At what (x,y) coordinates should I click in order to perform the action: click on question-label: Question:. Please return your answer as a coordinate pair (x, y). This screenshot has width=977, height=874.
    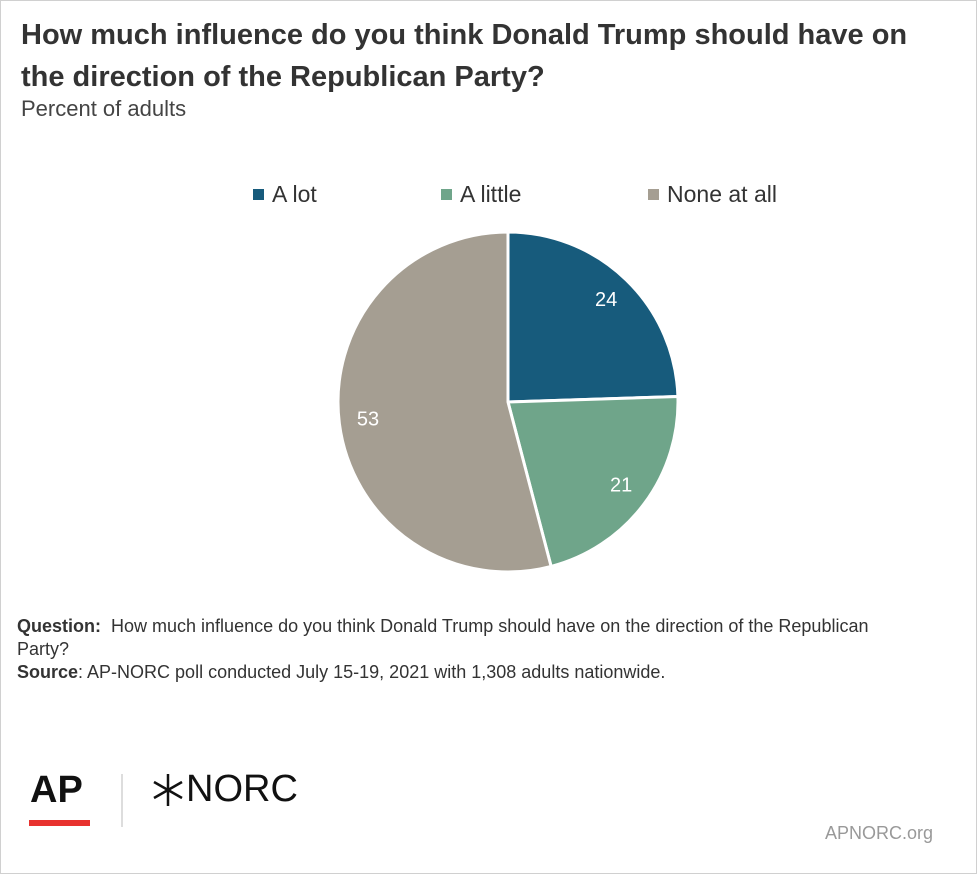
    Looking at the image, I should click on (59, 626).